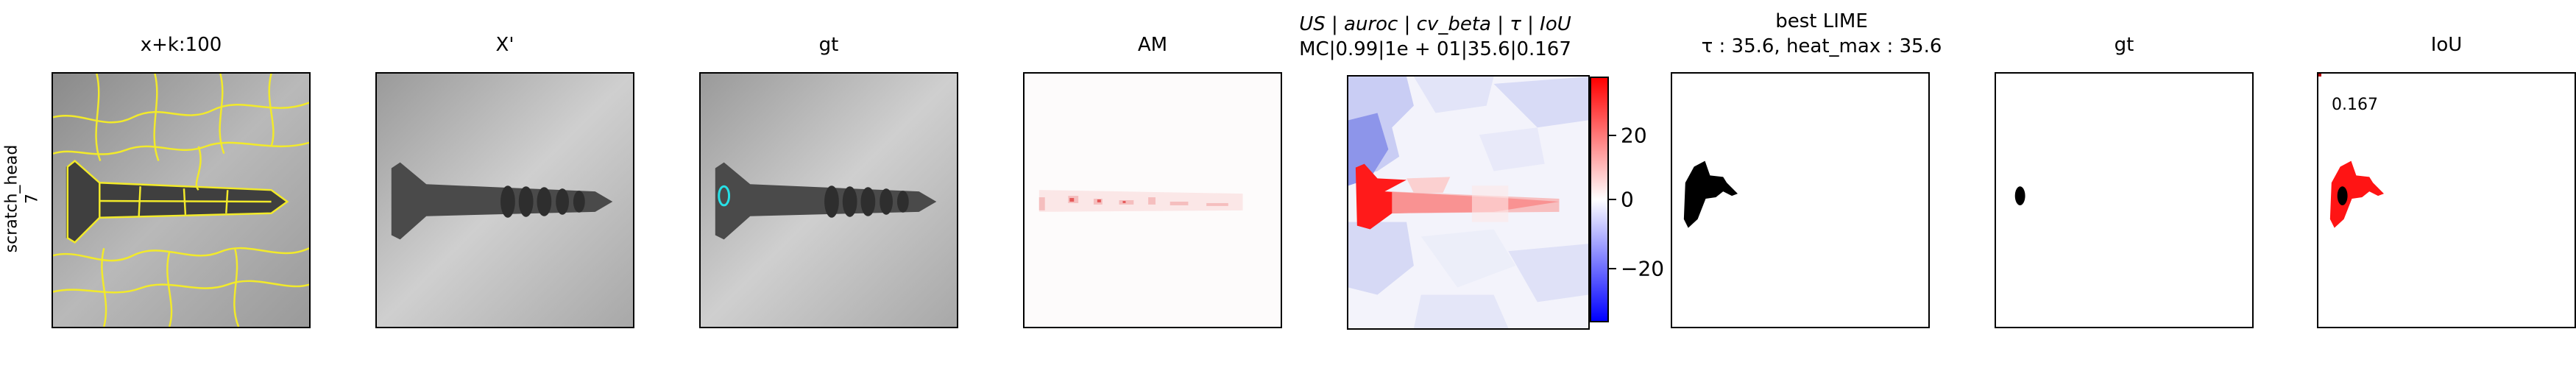  I want to click on am-heatmap, so click(1153, 200).